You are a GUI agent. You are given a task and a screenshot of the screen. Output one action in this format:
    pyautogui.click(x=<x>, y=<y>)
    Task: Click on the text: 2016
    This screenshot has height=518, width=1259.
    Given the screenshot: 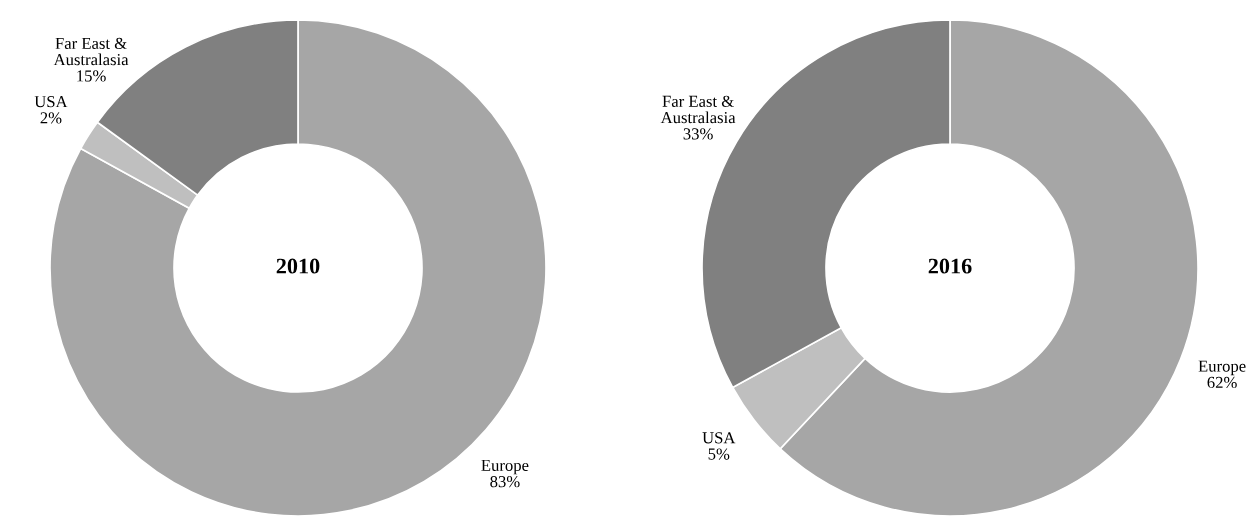 What is the action you would take?
    pyautogui.click(x=950, y=266)
    